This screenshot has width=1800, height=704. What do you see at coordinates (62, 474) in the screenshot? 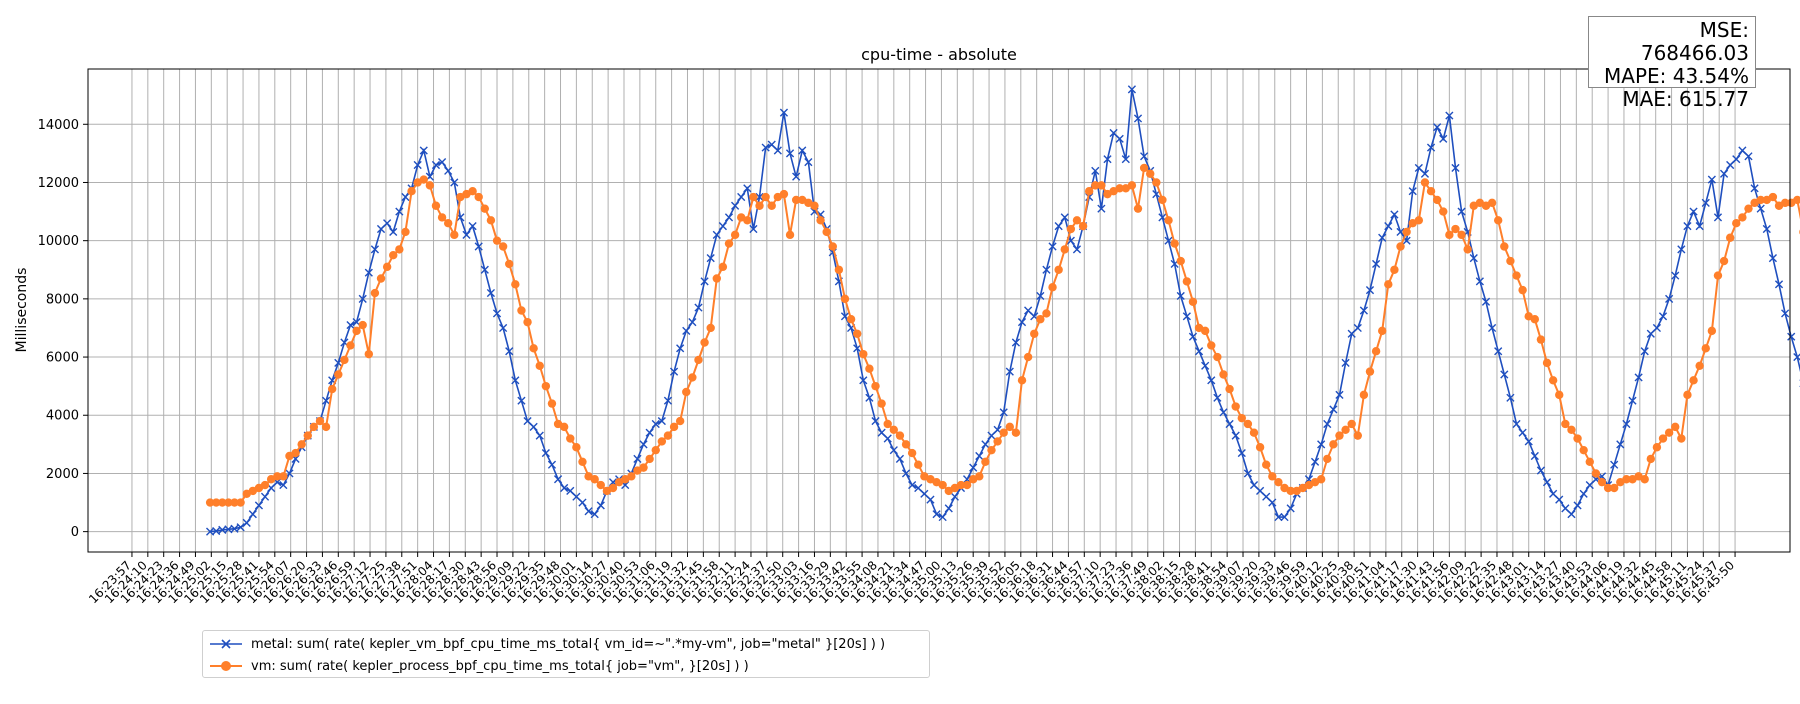
I see `y-tick-label: 2000` at bounding box center [62, 474].